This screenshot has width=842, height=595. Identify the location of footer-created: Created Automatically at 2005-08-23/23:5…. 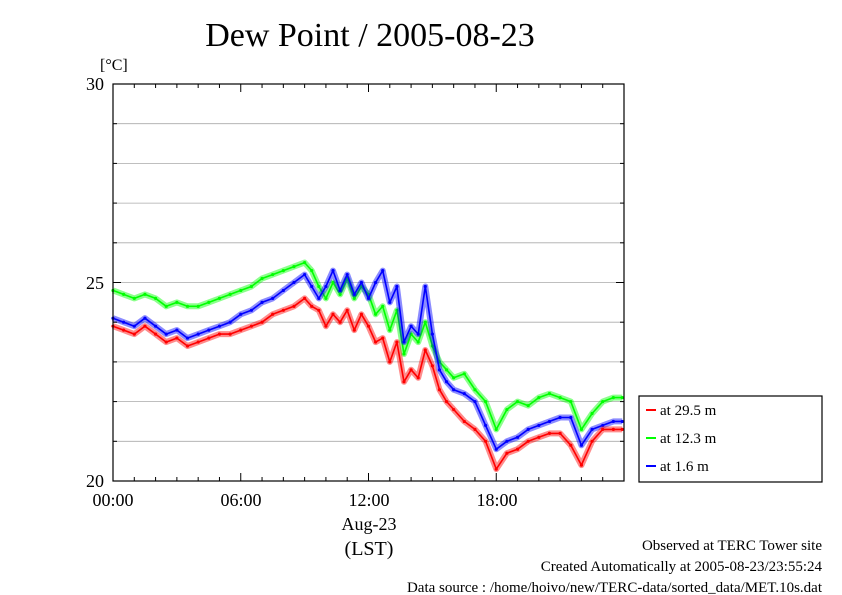
(682, 567).